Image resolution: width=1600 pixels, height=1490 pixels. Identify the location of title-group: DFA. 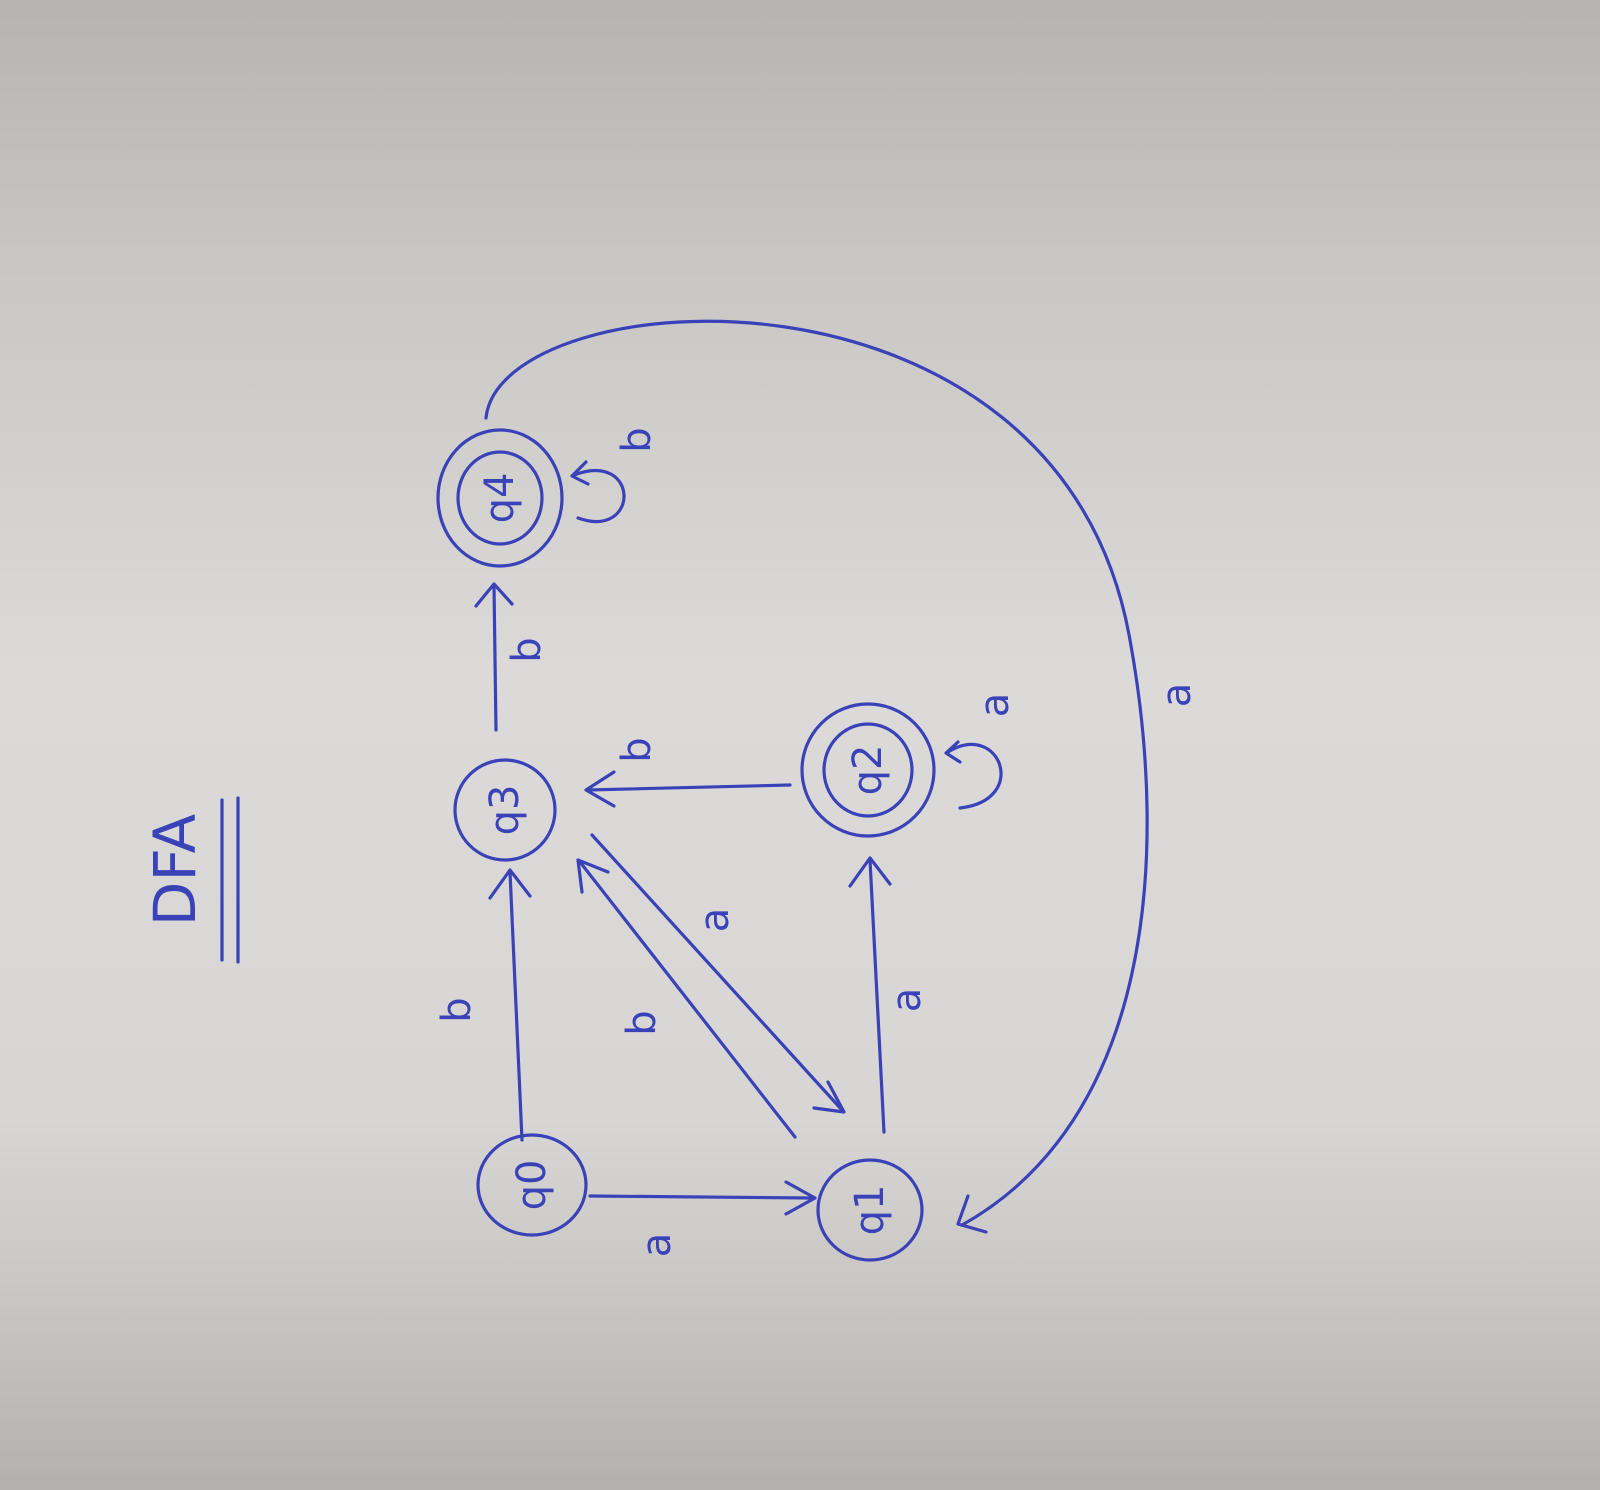
(175, 869).